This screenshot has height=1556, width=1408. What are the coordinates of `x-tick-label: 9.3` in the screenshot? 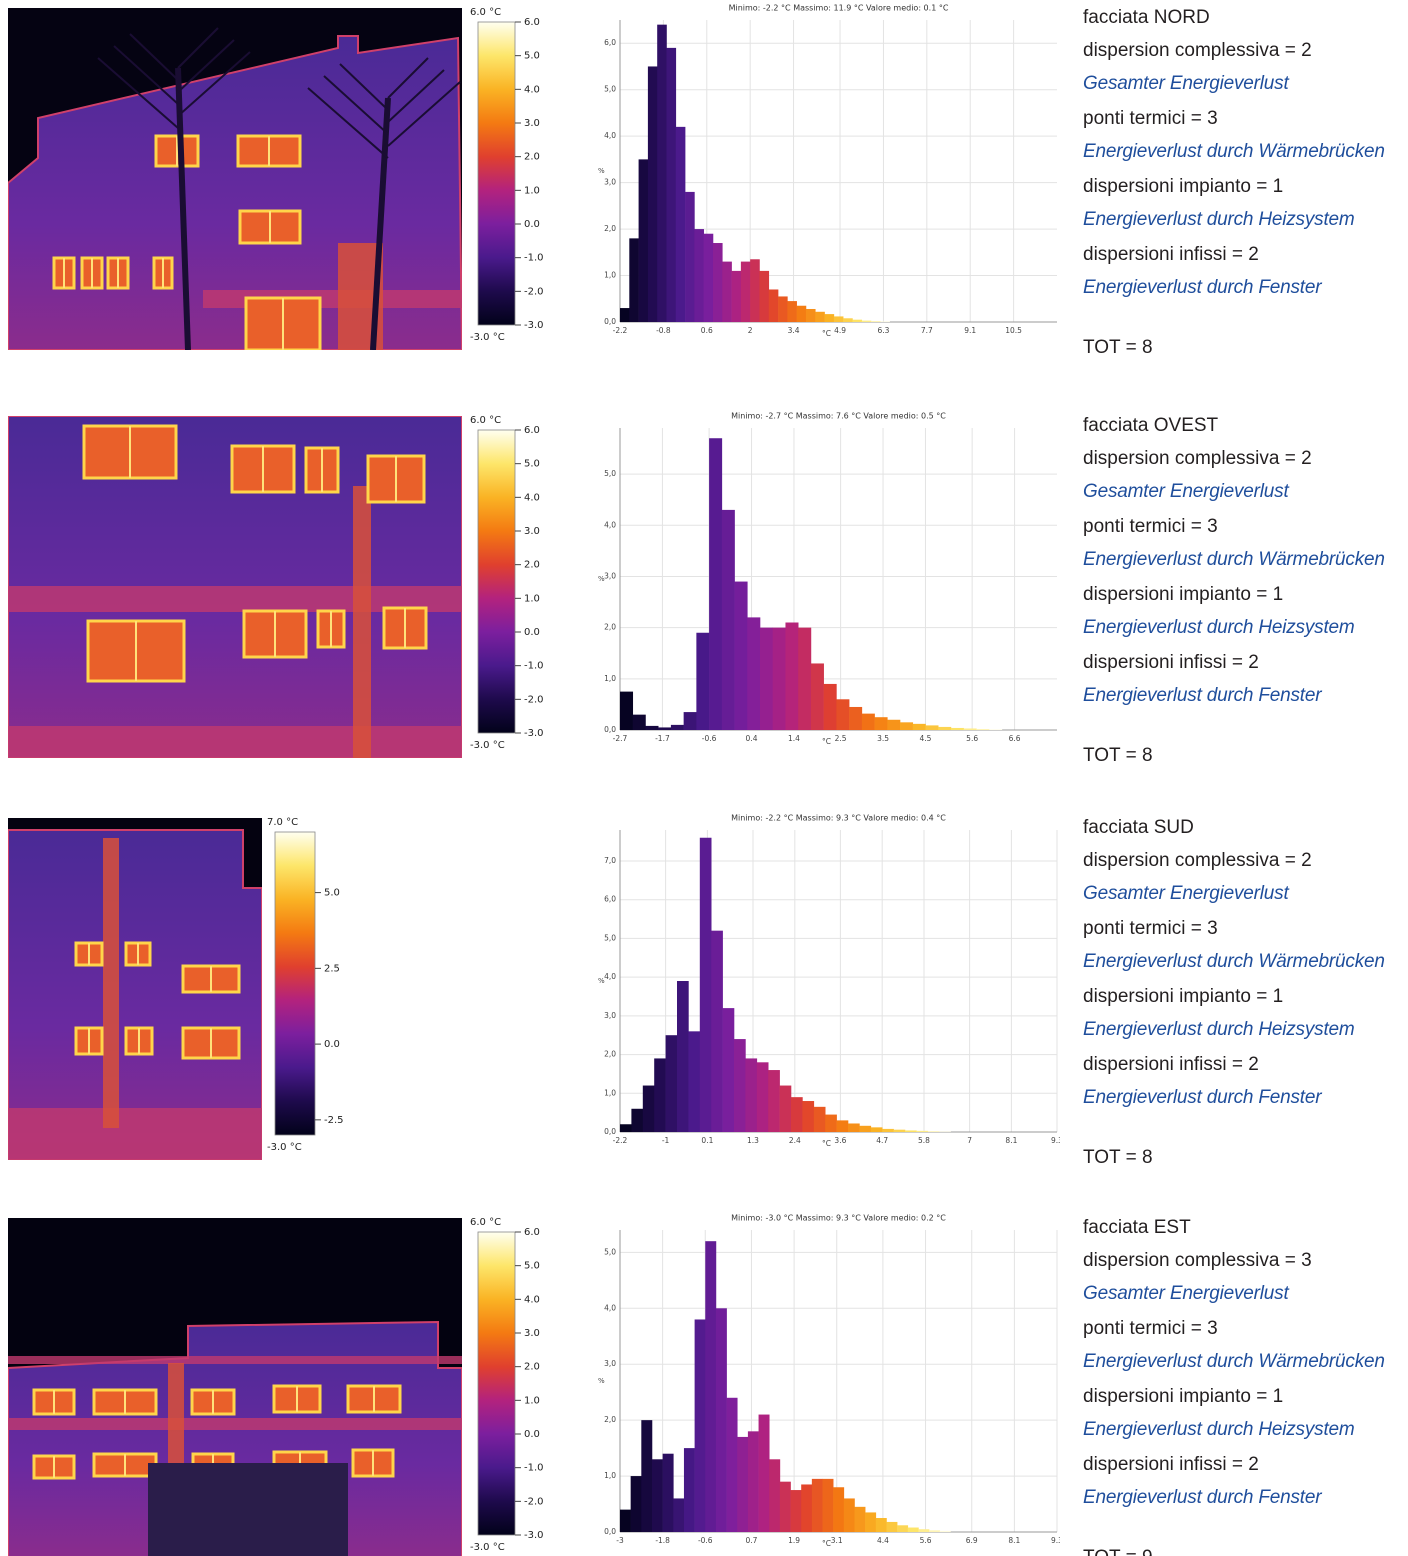 It's located at (1055, 1140).